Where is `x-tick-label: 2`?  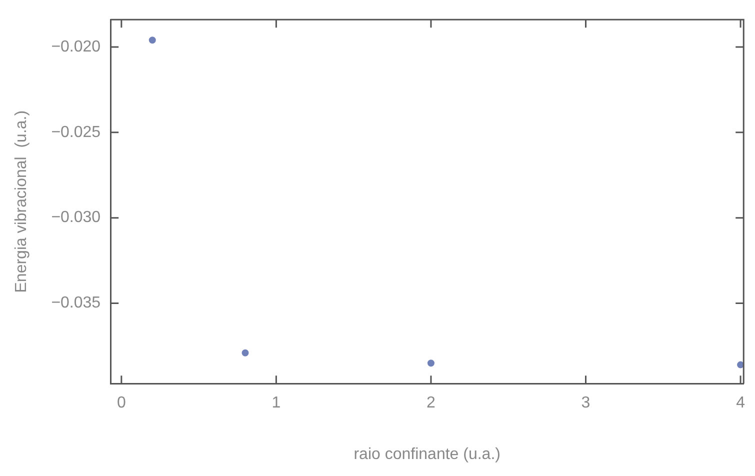 x-tick-label: 2 is located at coordinates (431, 403).